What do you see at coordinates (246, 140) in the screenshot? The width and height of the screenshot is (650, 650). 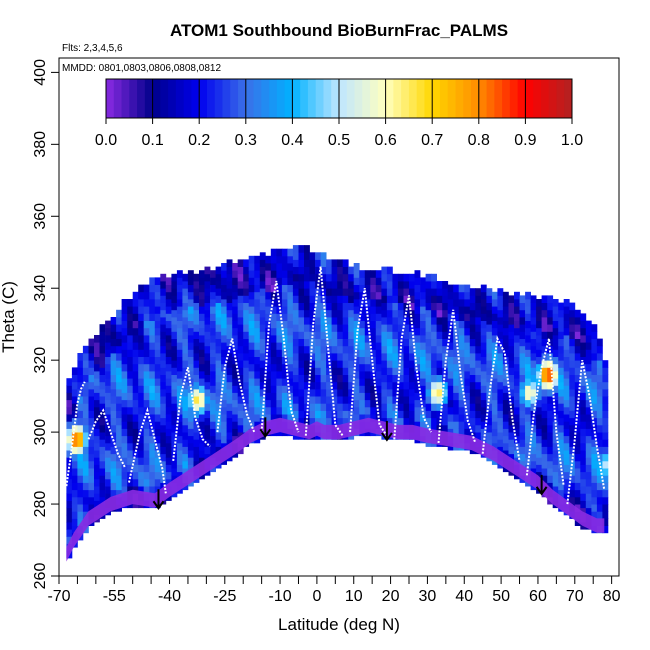 I see `colorbar-tick-label: 0.3` at bounding box center [246, 140].